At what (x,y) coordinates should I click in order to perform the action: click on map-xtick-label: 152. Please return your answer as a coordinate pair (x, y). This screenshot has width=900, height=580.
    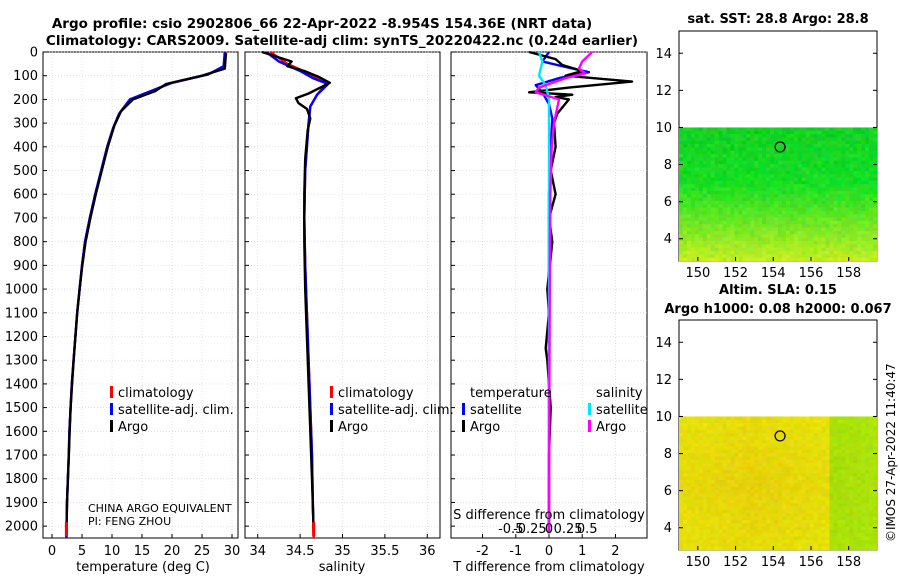
    Looking at the image, I should click on (735, 562).